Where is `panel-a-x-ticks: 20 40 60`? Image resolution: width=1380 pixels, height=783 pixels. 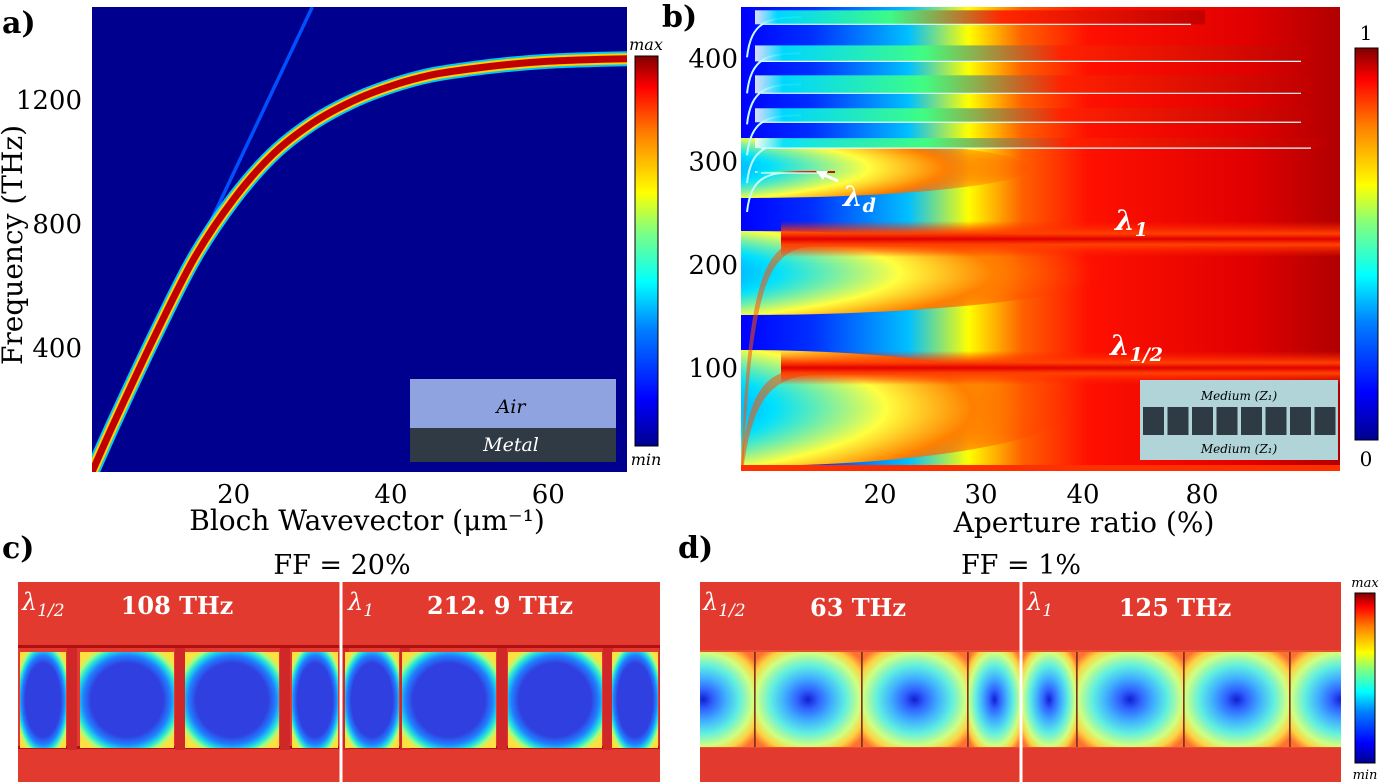 panel-a-x-ticks: 20 40 60 is located at coordinates (391, 495).